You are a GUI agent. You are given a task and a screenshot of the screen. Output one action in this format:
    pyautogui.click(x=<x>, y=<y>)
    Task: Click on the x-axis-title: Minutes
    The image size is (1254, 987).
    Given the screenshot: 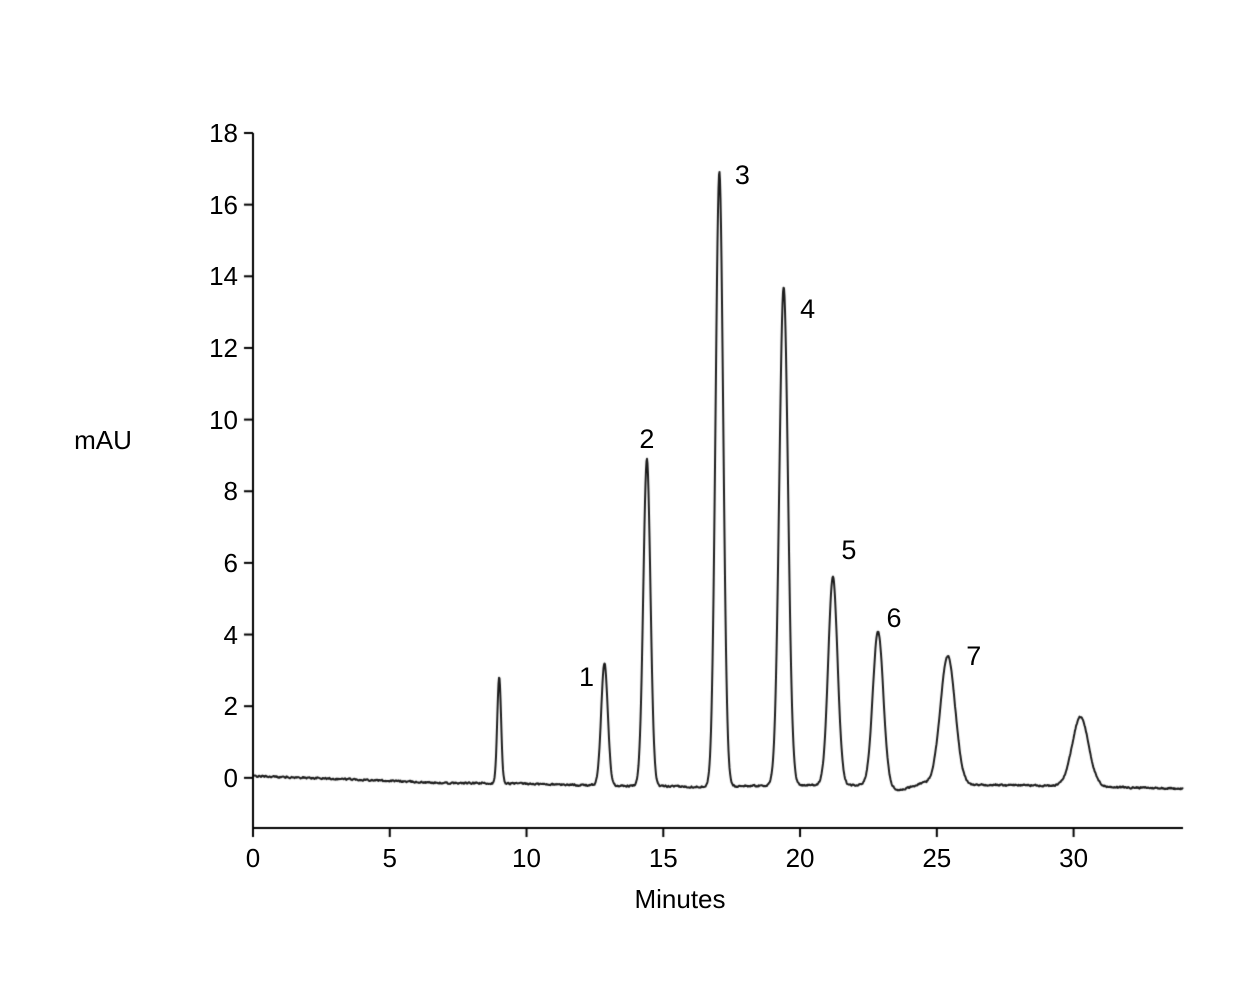 What is the action you would take?
    pyautogui.click(x=680, y=899)
    